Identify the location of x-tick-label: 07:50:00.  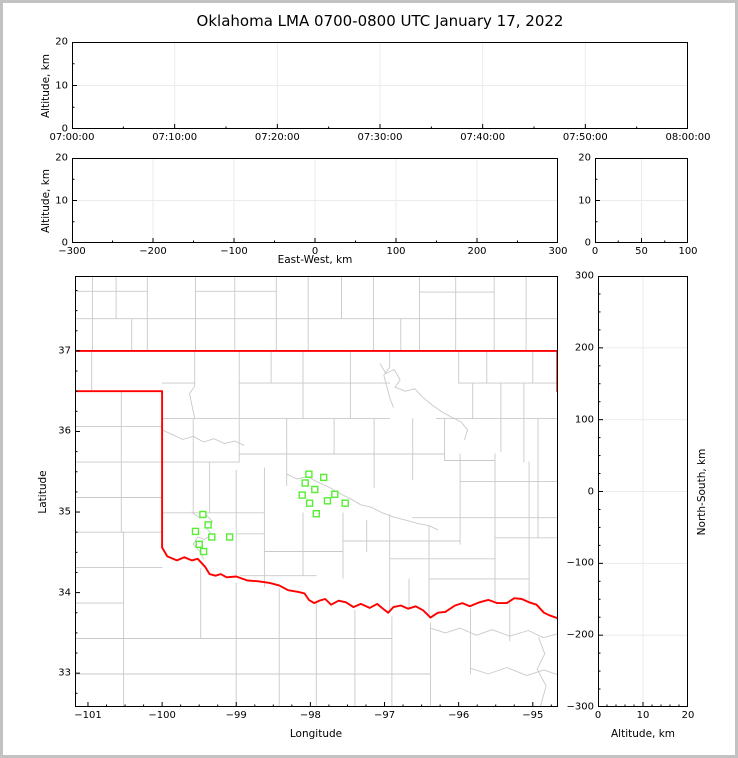
(585, 137).